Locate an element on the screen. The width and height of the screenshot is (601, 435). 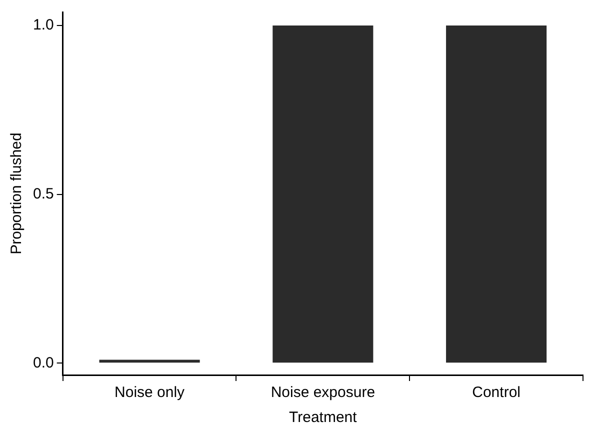
y-tick-label: 0.0 is located at coordinates (43, 363).